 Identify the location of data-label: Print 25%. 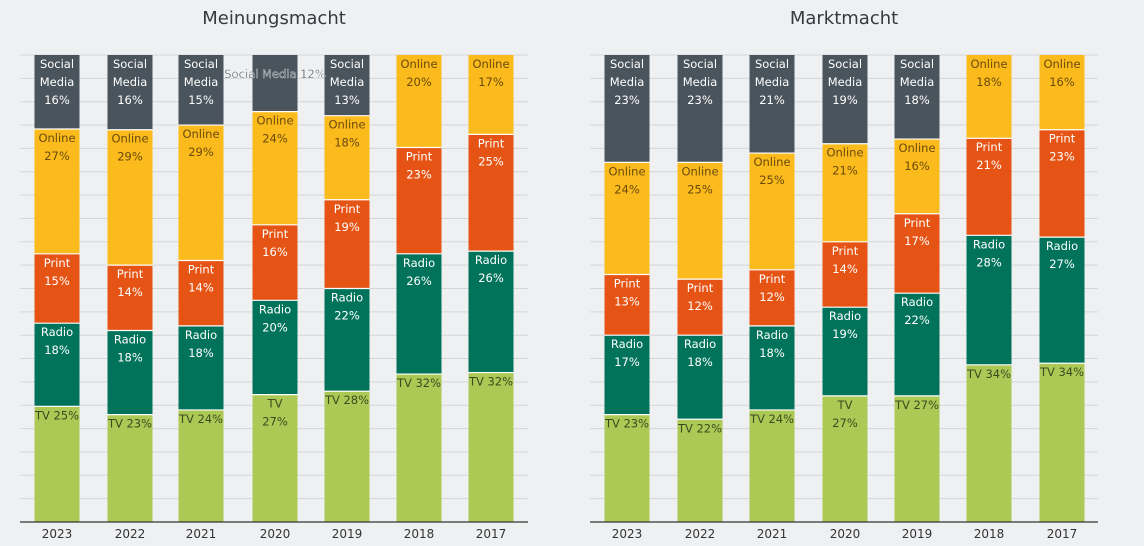
(491, 152).